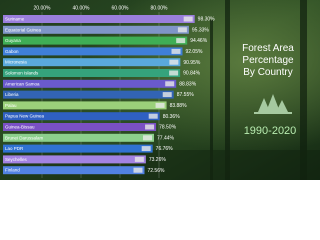  Describe the element at coordinates (188, 84) in the screenshot. I see `value-label: 88.83%` at that location.